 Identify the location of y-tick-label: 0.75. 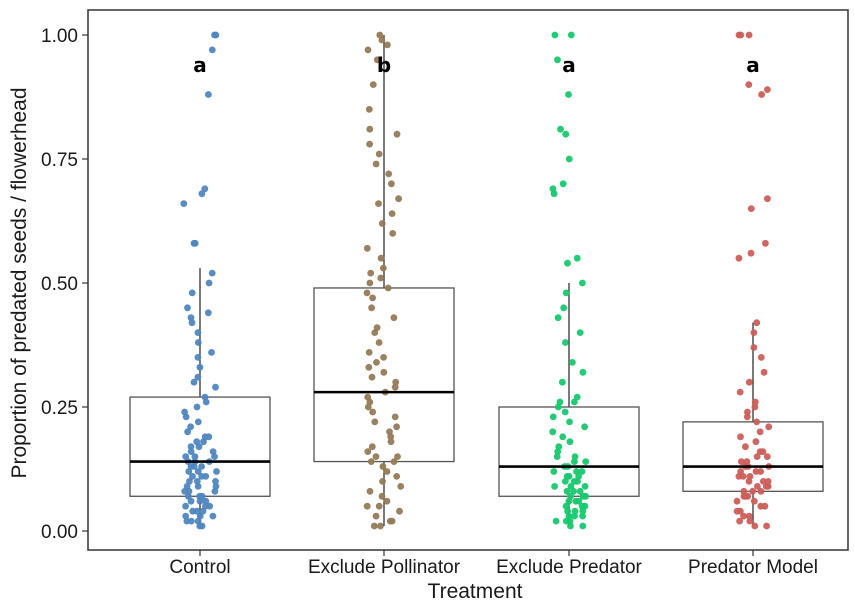
(59, 160).